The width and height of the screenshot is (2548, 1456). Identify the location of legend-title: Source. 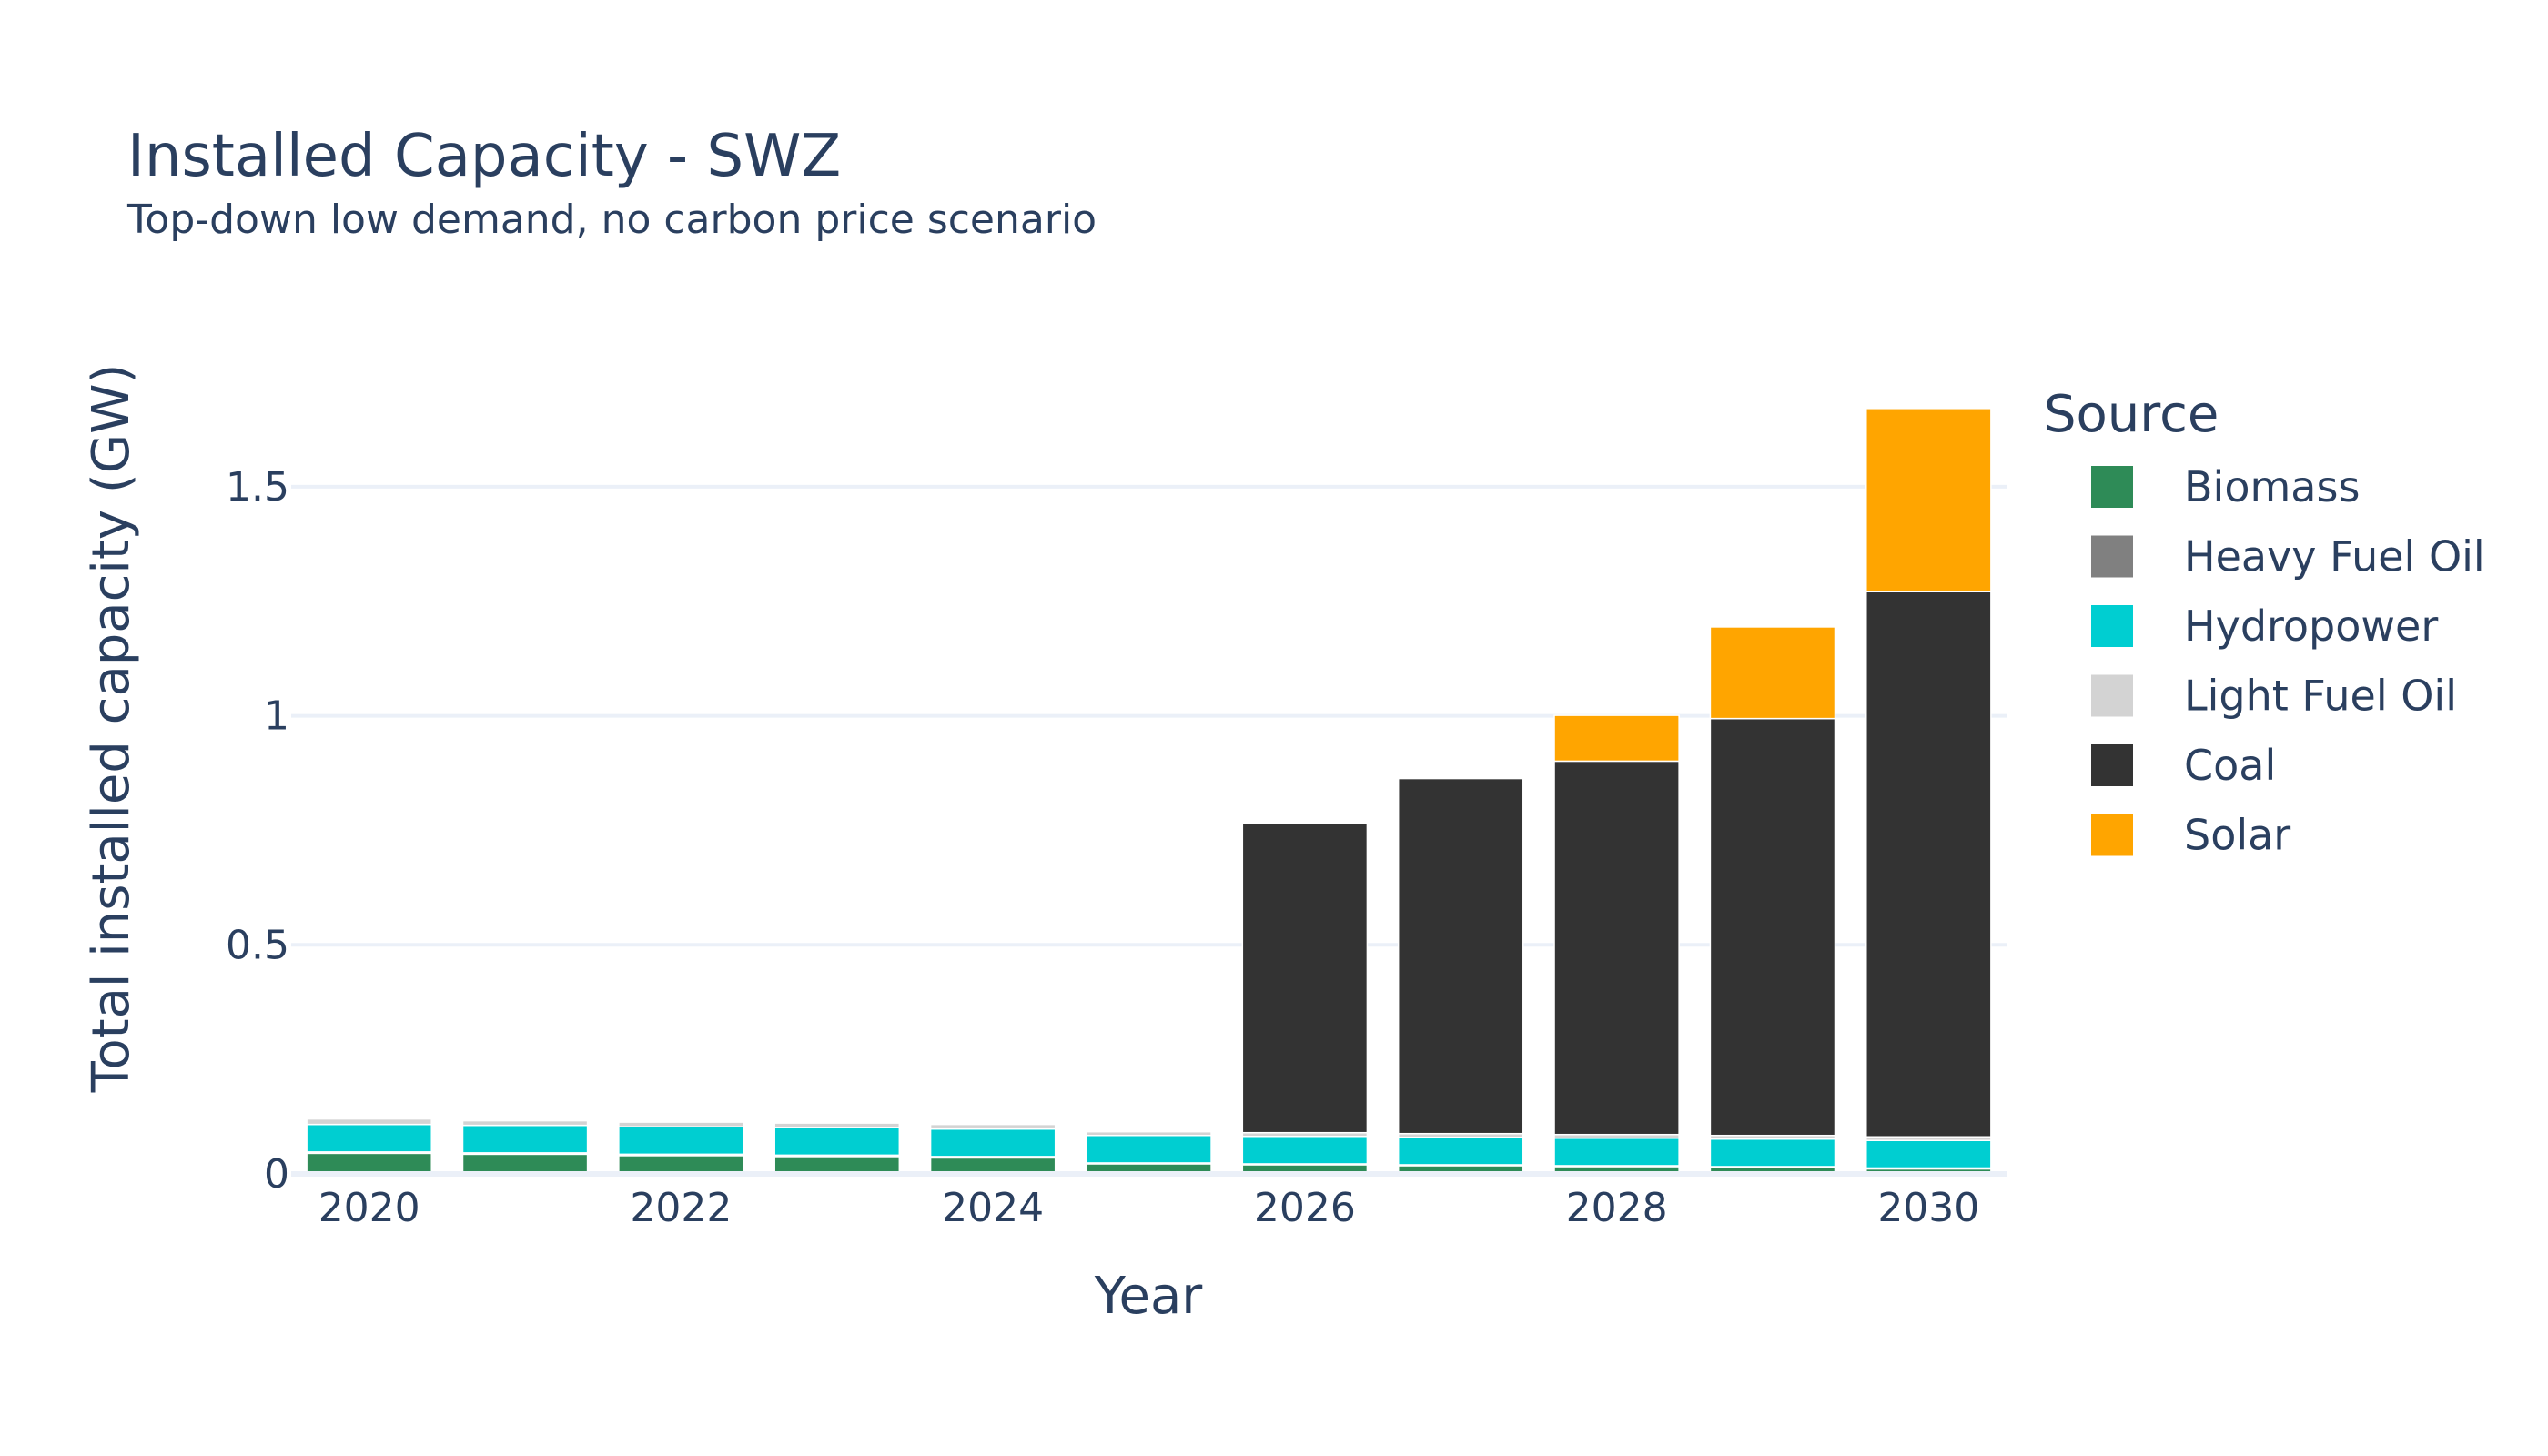
(2131, 415).